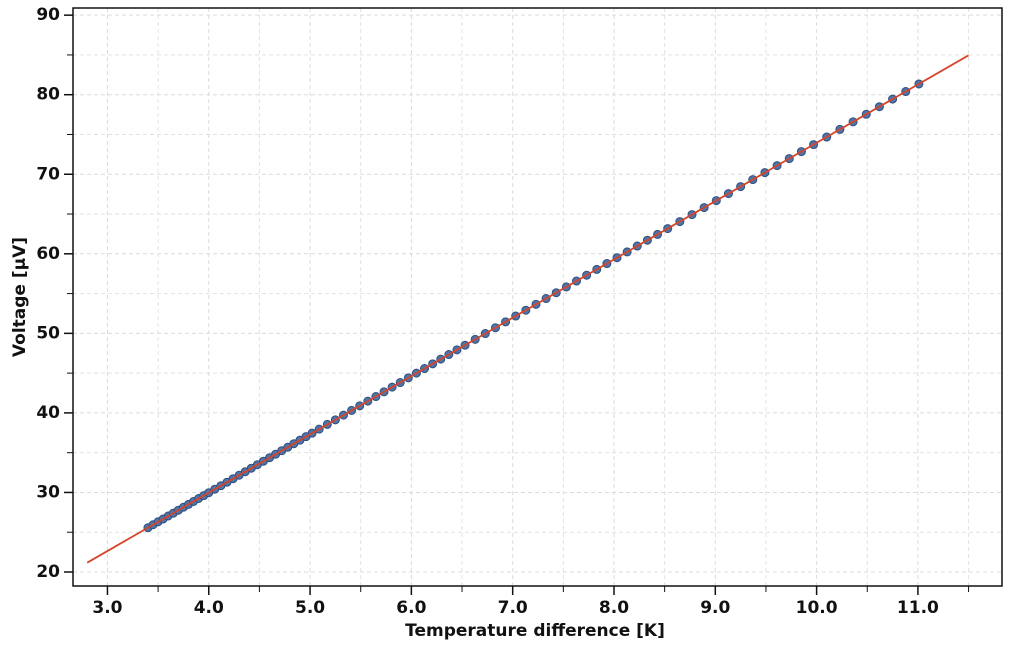 This screenshot has height=656, width=1024. Describe the element at coordinates (48, 333) in the screenshot. I see `y-tick-label: 50` at that location.